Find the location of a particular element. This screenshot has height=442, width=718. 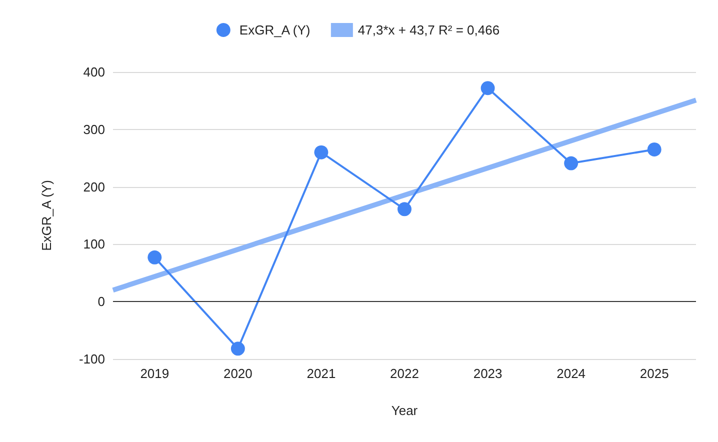

y-tick-label: 300 is located at coordinates (94, 129).